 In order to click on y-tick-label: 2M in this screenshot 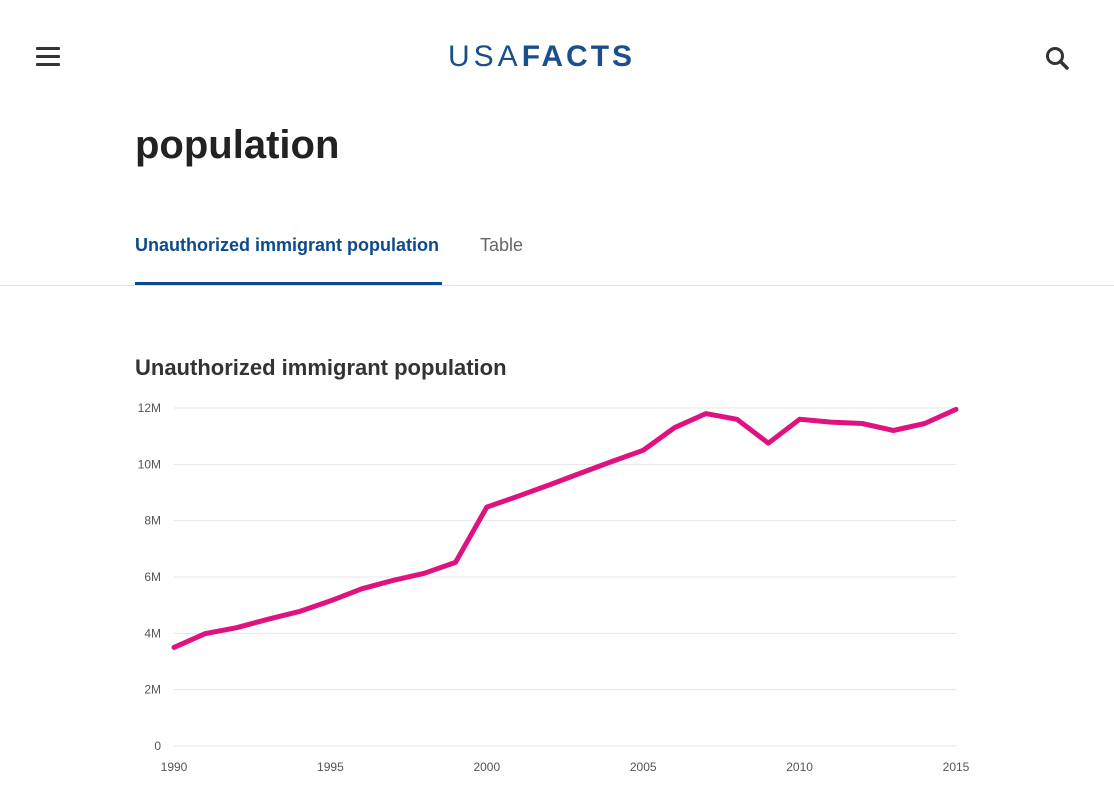, I will do `click(152, 690)`.